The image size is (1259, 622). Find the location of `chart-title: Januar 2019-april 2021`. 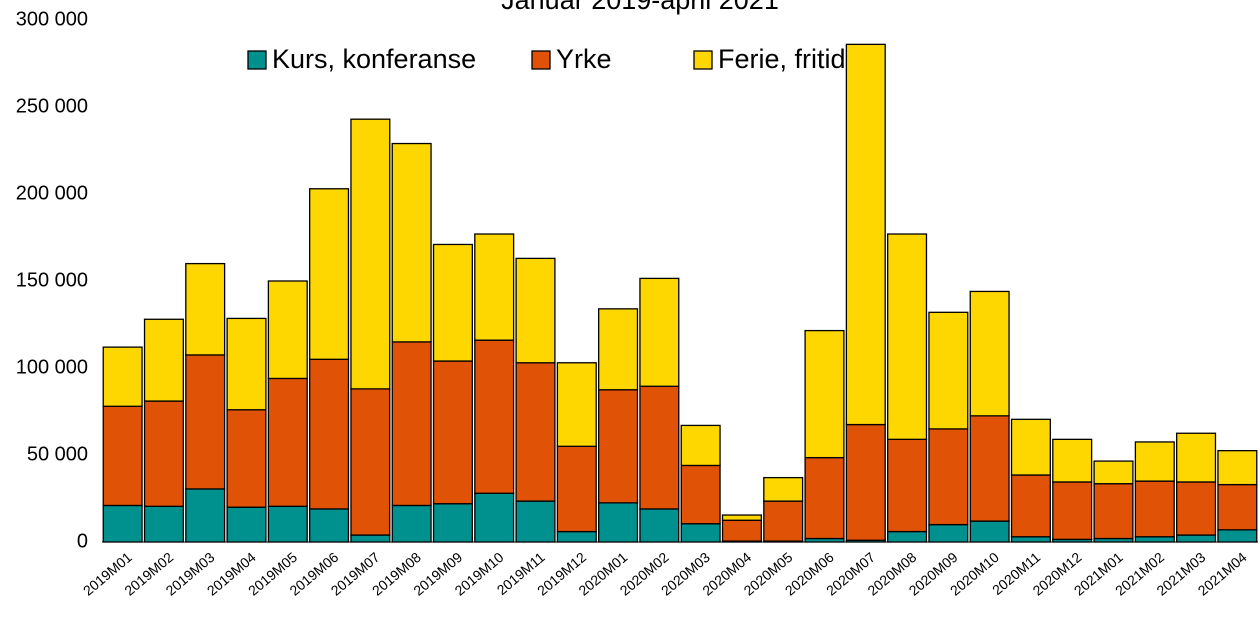

chart-title: Januar 2019-april 2021 is located at coordinates (640, 7).